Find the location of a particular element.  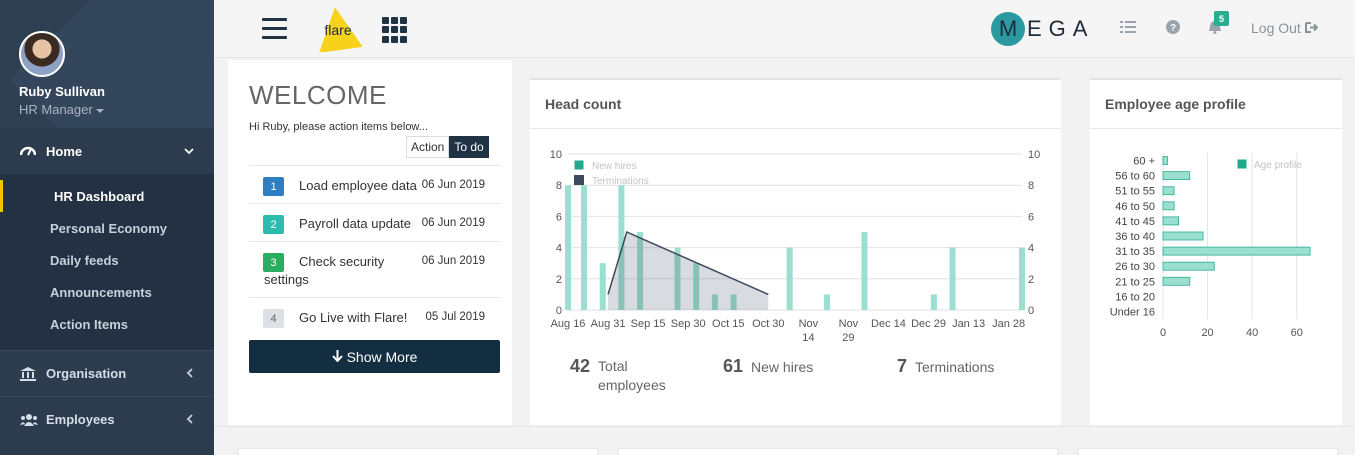

list-item: 1 Load employee data 06 Jun 2019 is located at coordinates (374, 184).